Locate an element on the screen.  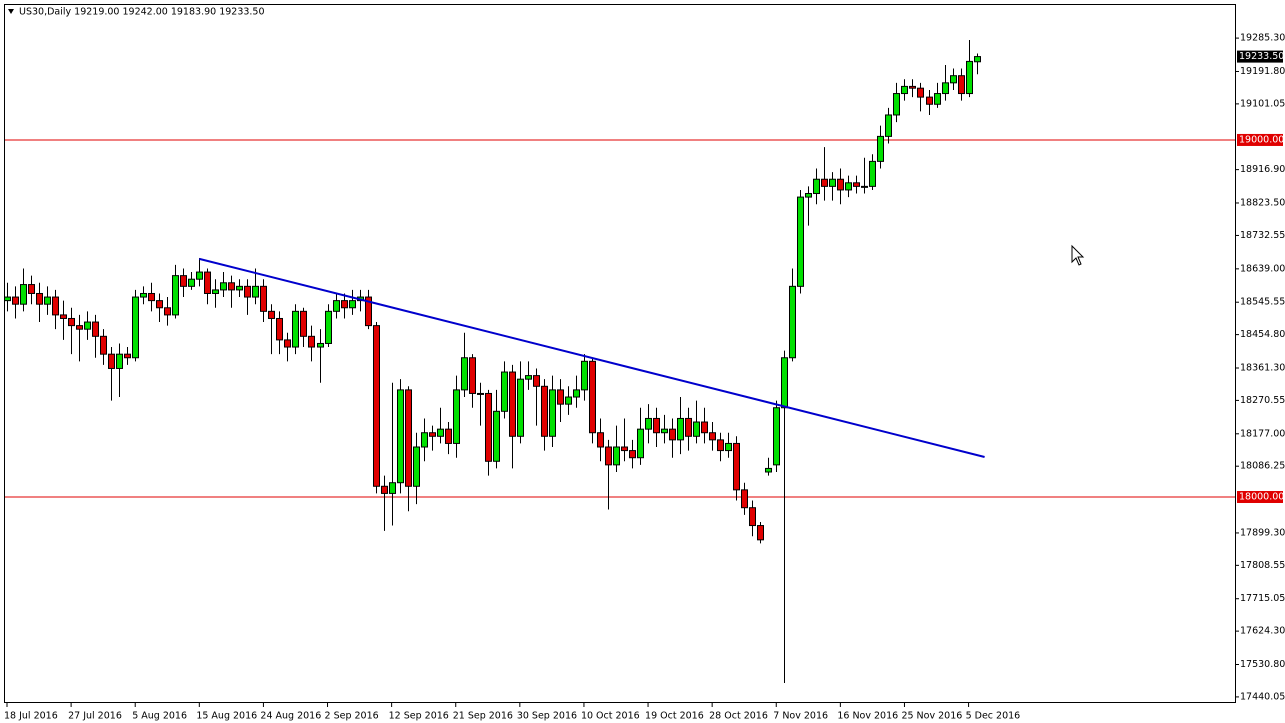
y-tick-label: 18545.55 is located at coordinates (1262, 302).